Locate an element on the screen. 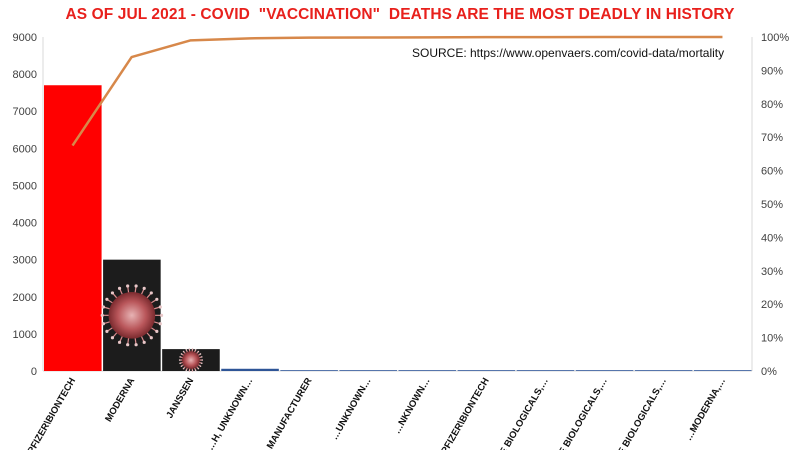 The width and height of the screenshot is (800, 450). y-tick-label: 0 is located at coordinates (34, 372).